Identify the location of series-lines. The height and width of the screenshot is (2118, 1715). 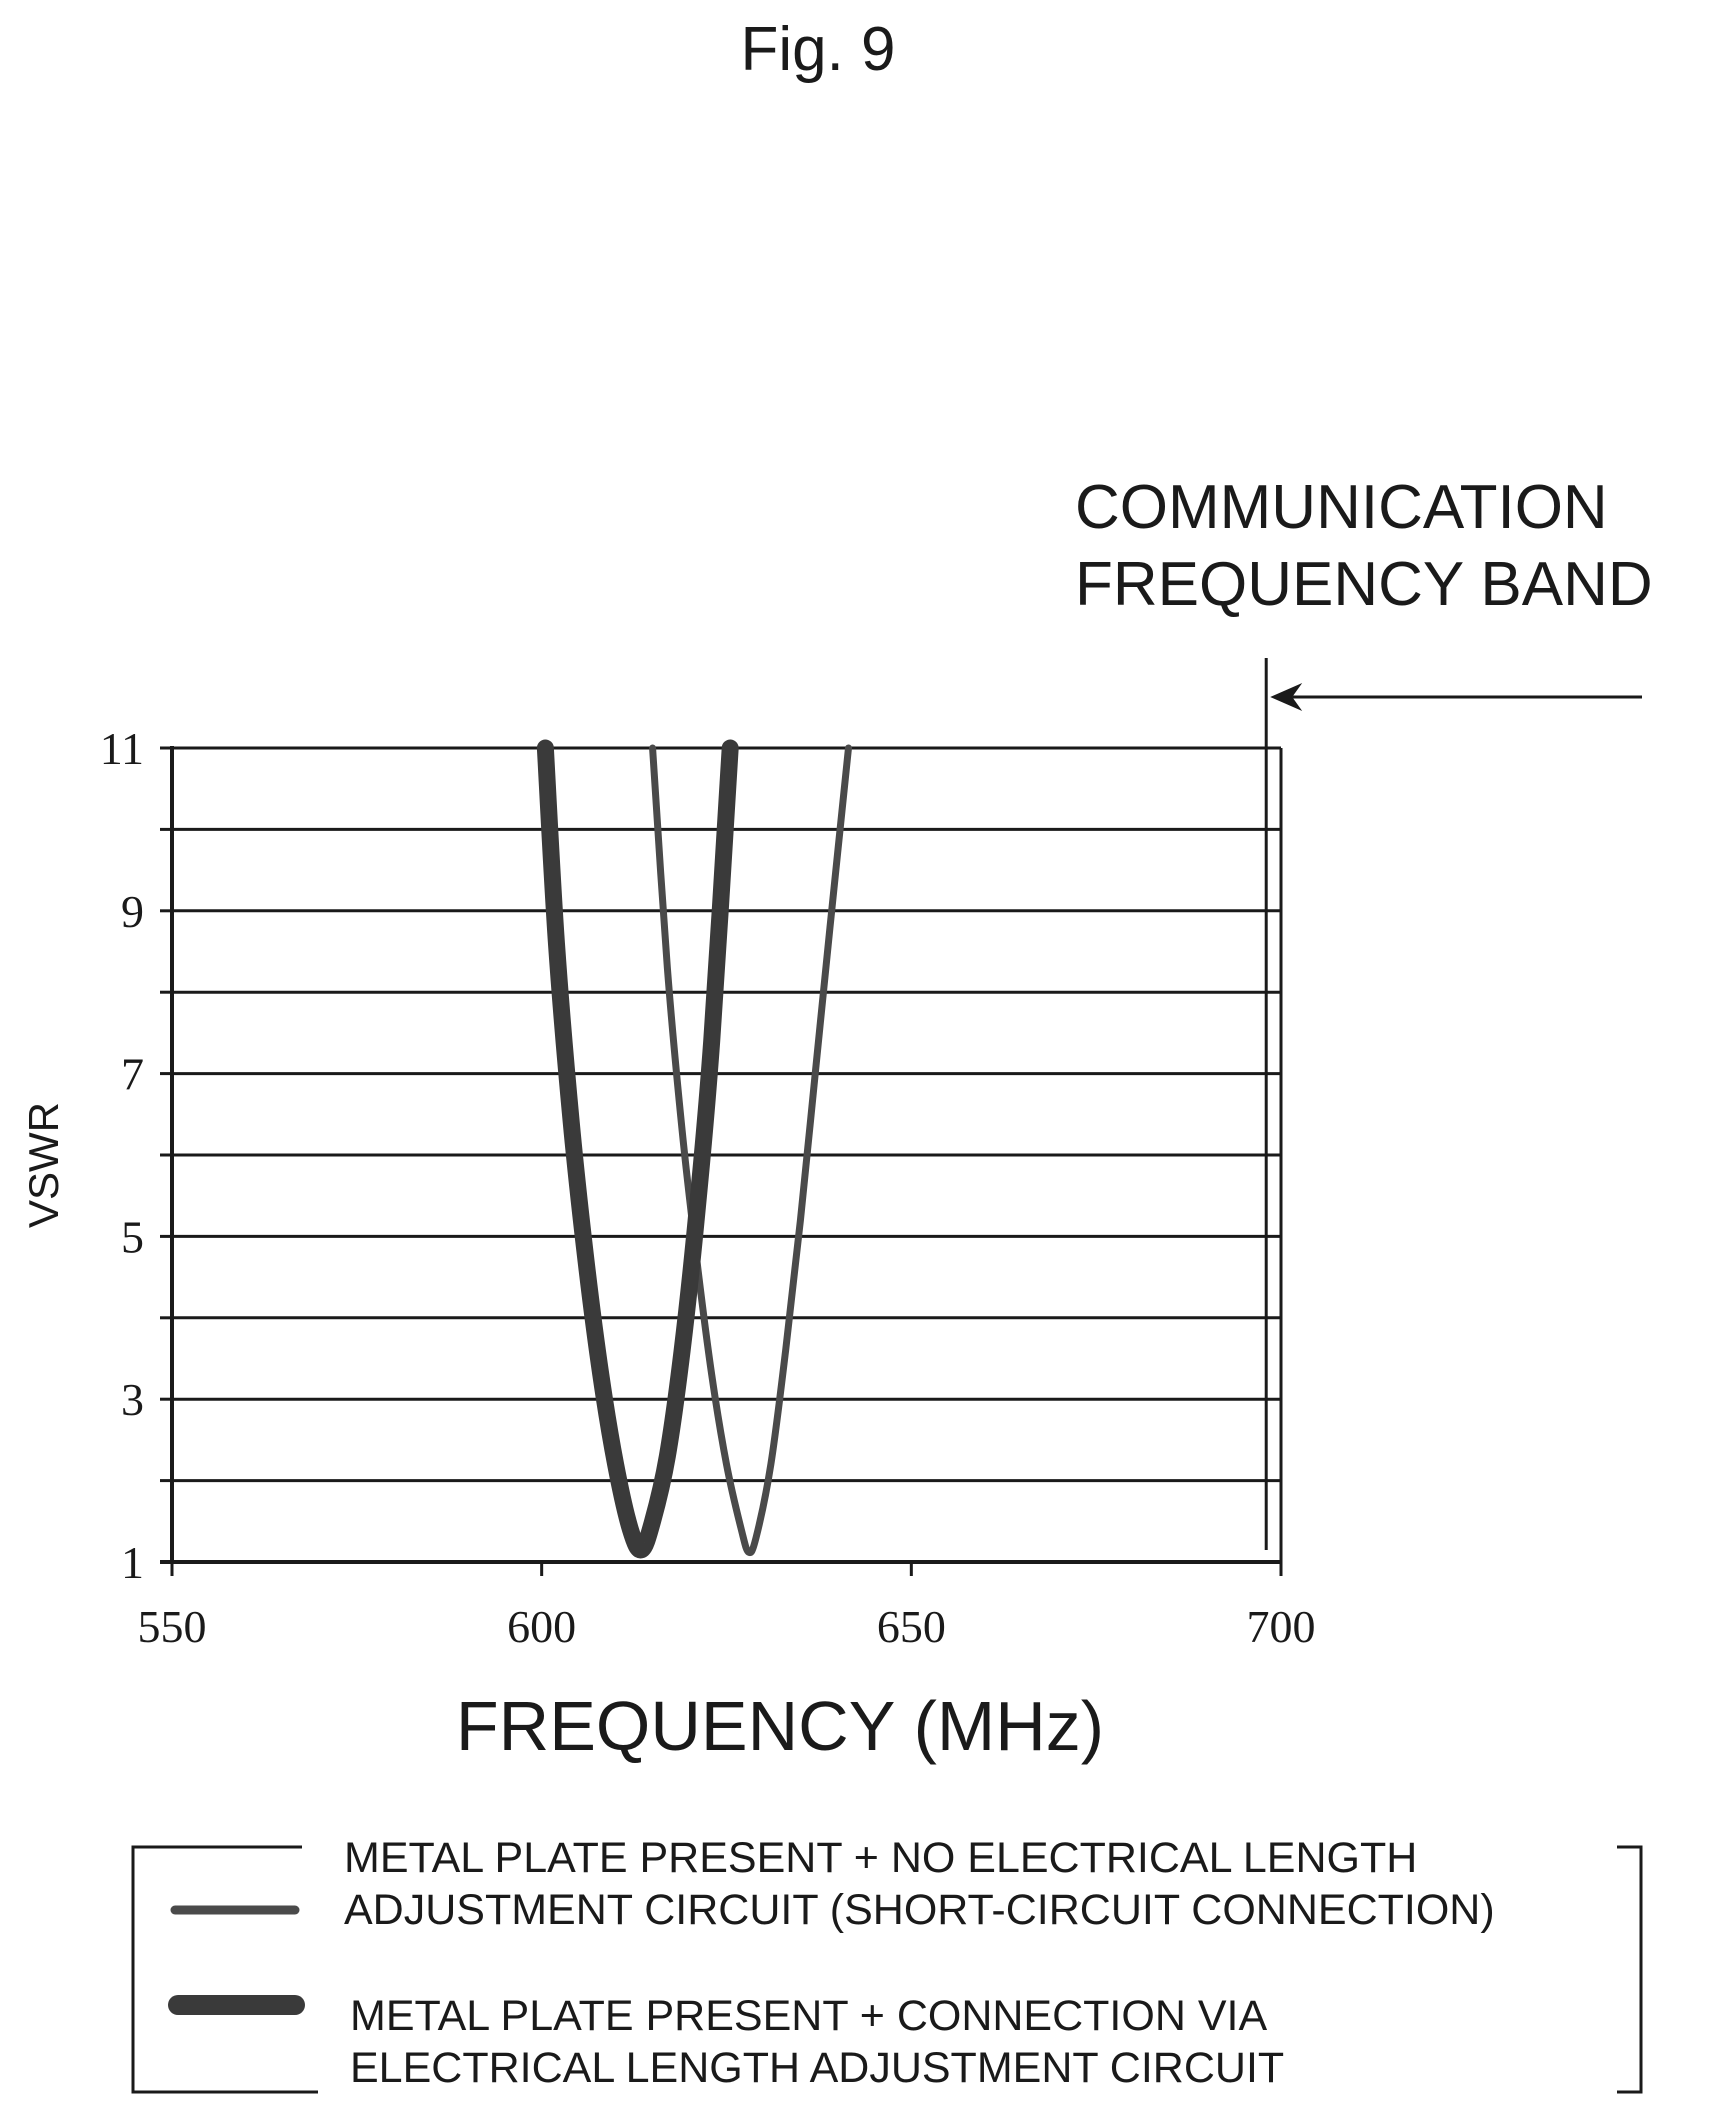
(694, 1149).